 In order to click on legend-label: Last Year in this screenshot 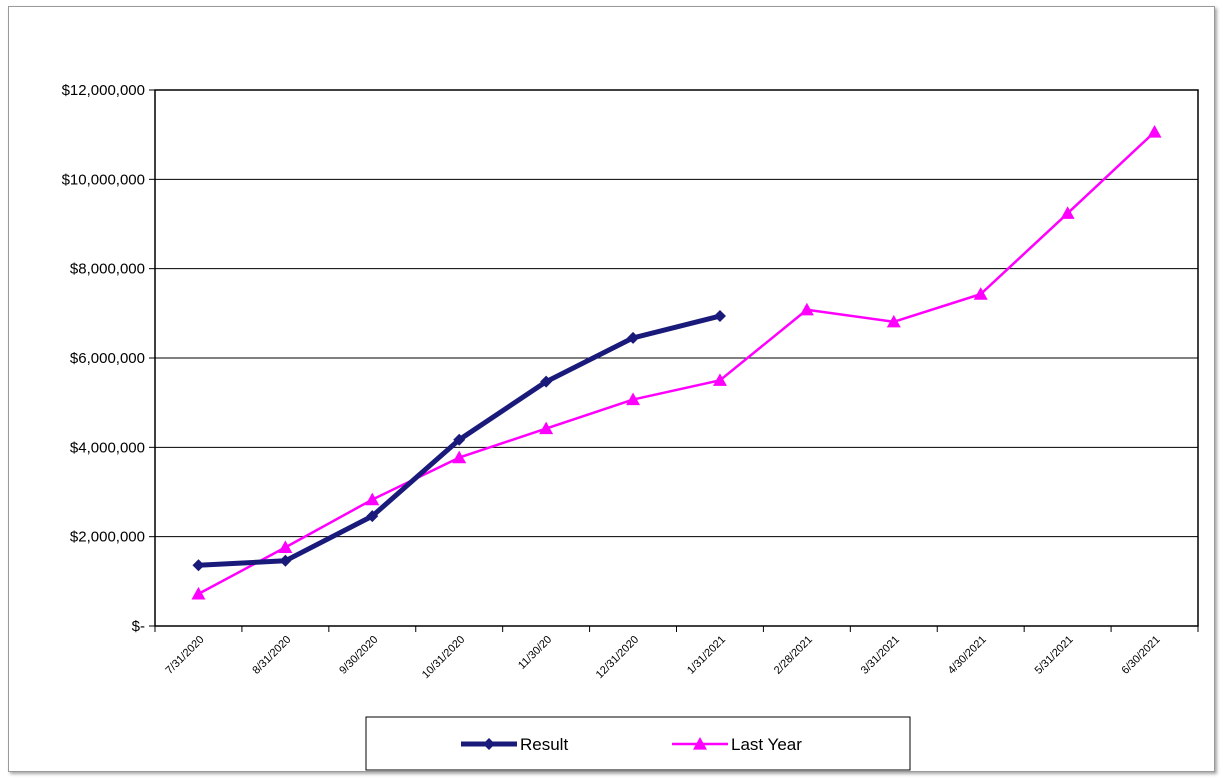, I will do `click(766, 744)`.